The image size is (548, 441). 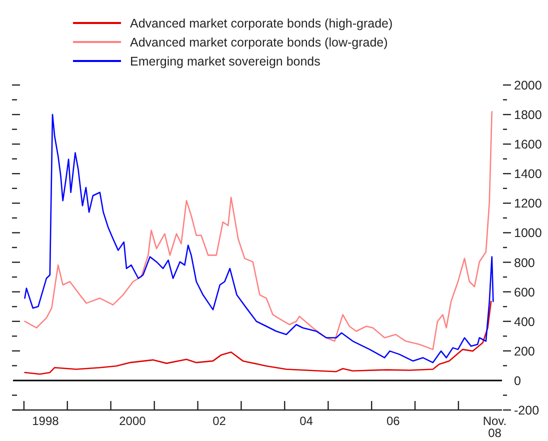 I want to click on y-tick-label: -200, so click(x=527, y=411).